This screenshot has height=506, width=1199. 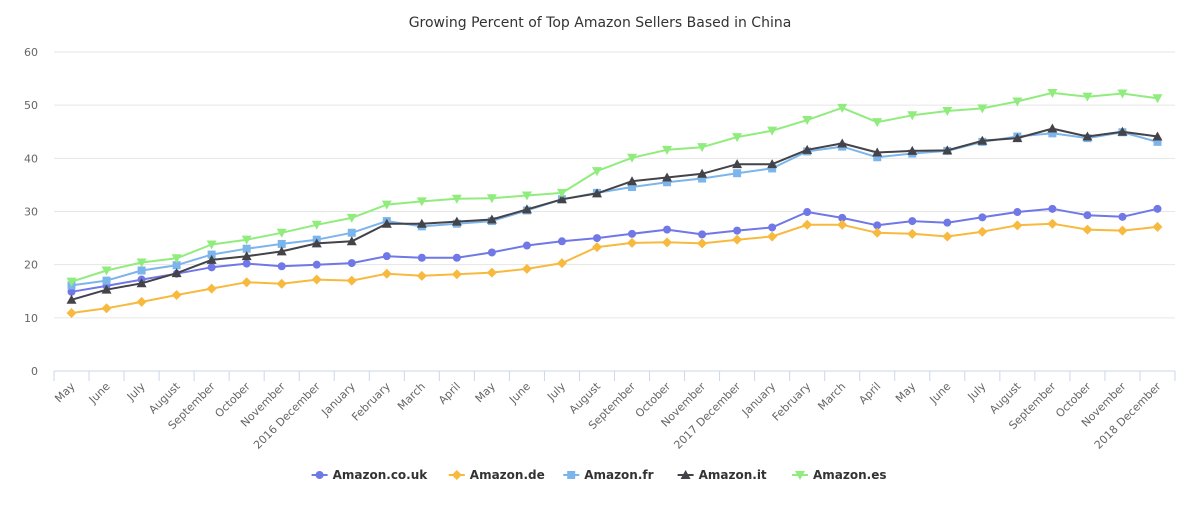 What do you see at coordinates (839, 475) in the screenshot?
I see `legend-item: Amazon.es` at bounding box center [839, 475].